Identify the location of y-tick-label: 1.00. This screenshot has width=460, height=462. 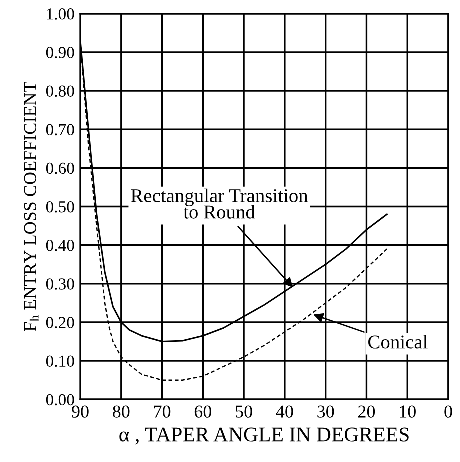
(60, 14).